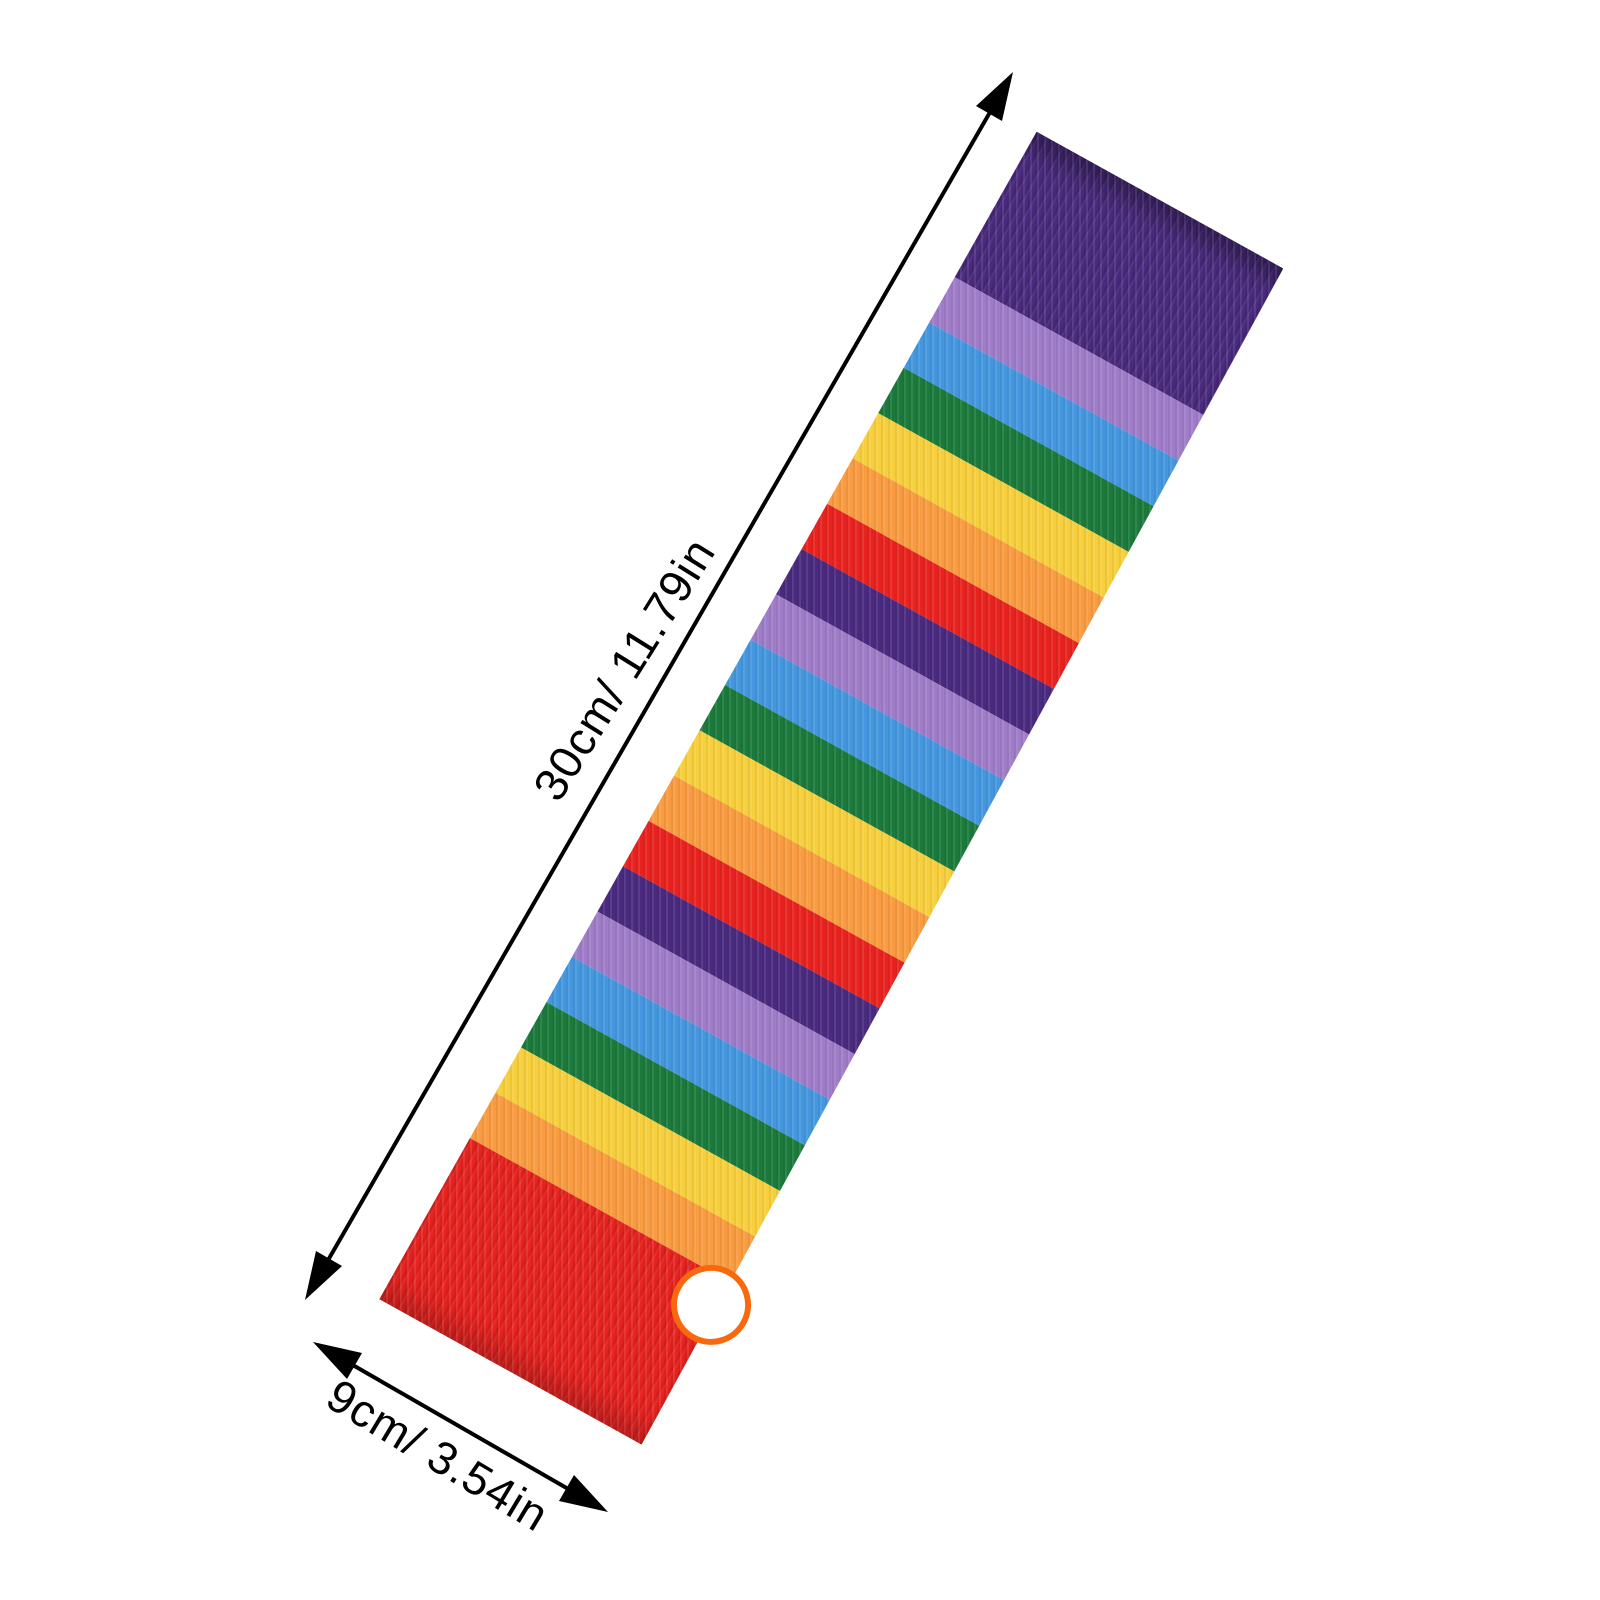 The image size is (1600, 1600). I want to click on width-arrowhead-left, so click(337, 1360).